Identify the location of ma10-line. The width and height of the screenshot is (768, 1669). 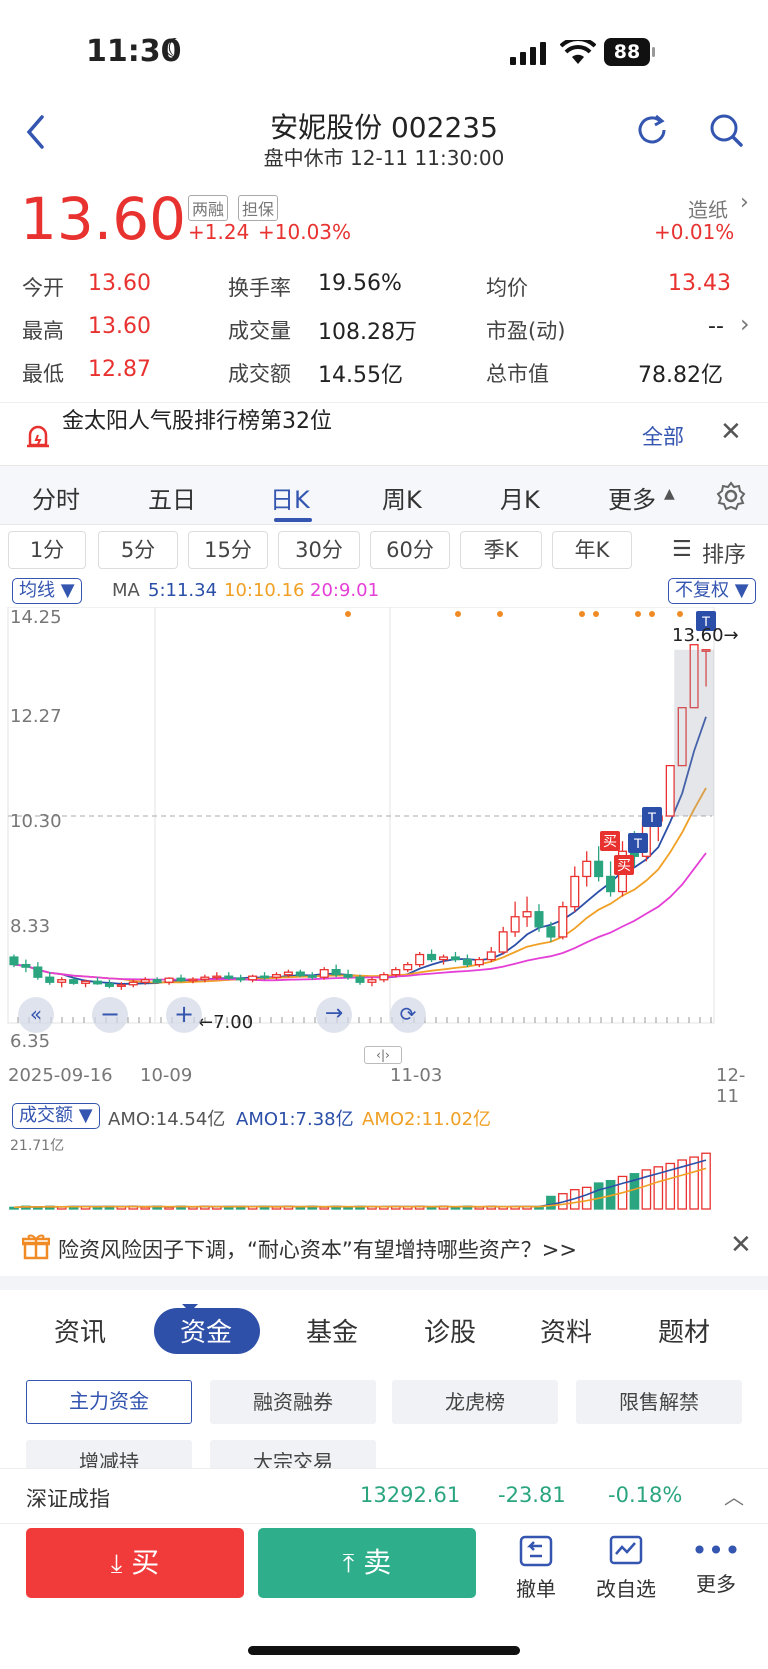
(360, 885).